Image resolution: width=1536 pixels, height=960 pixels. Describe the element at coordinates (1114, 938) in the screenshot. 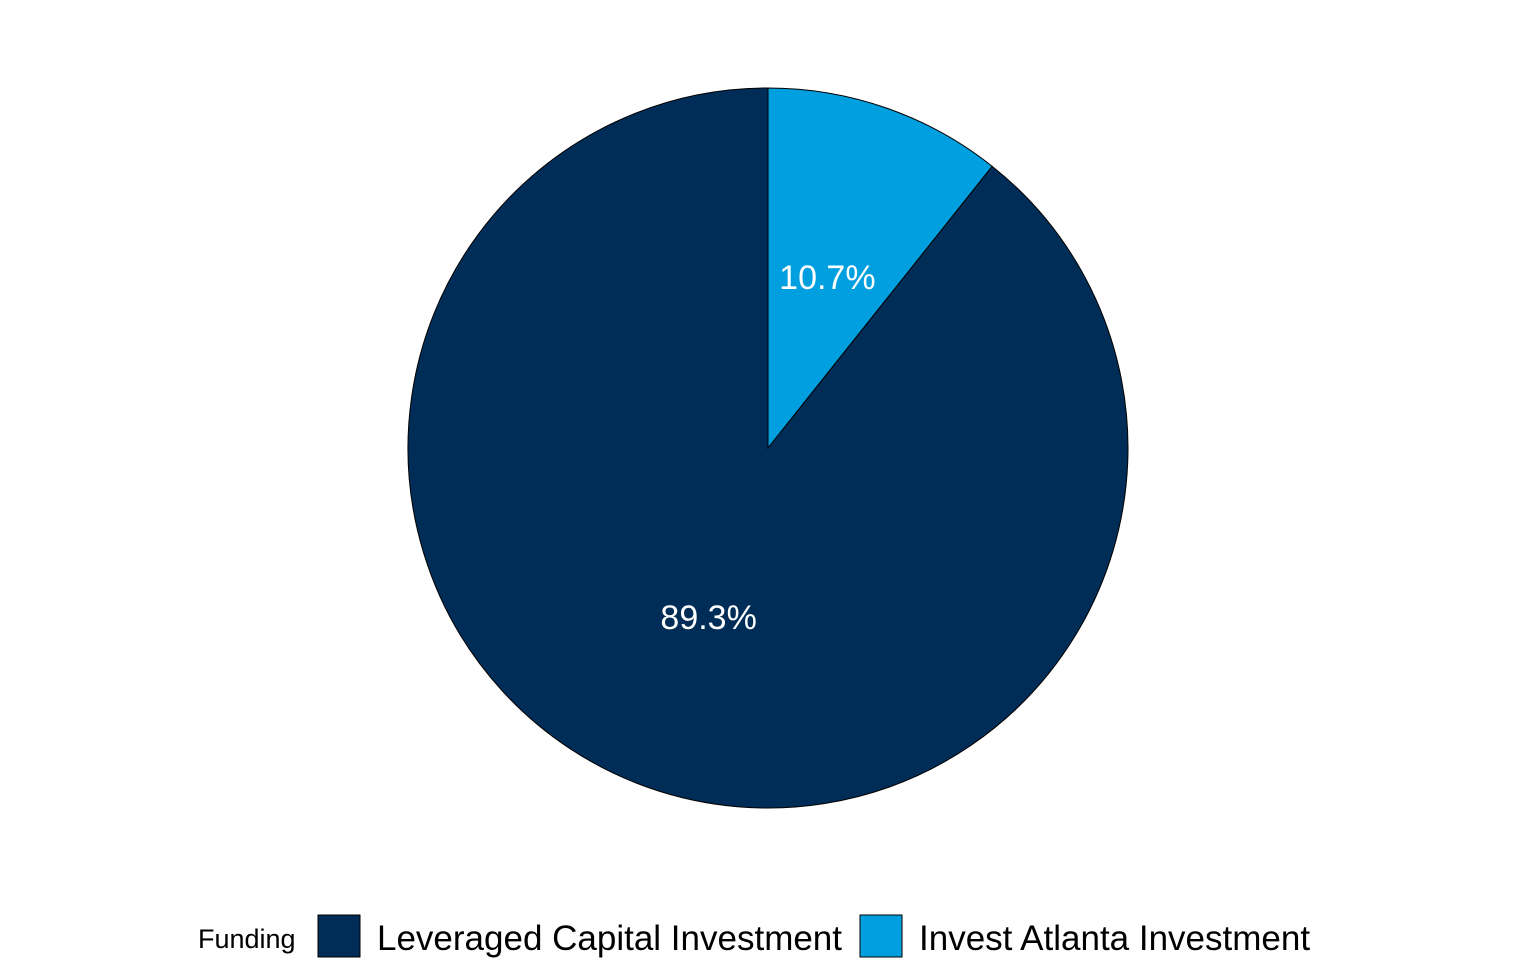

I see `legend-label: Invest Atlanta Investment` at that location.